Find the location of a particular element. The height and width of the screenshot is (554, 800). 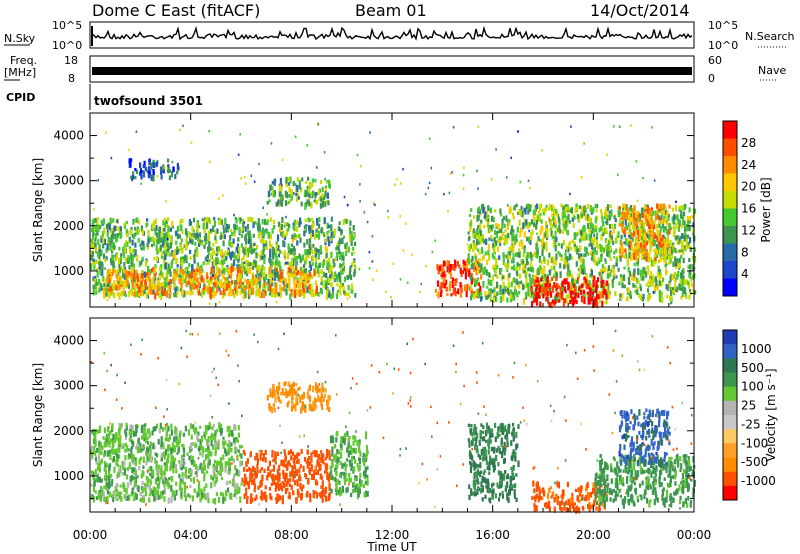

colorbar-tick-label: 28 is located at coordinates (748, 143).